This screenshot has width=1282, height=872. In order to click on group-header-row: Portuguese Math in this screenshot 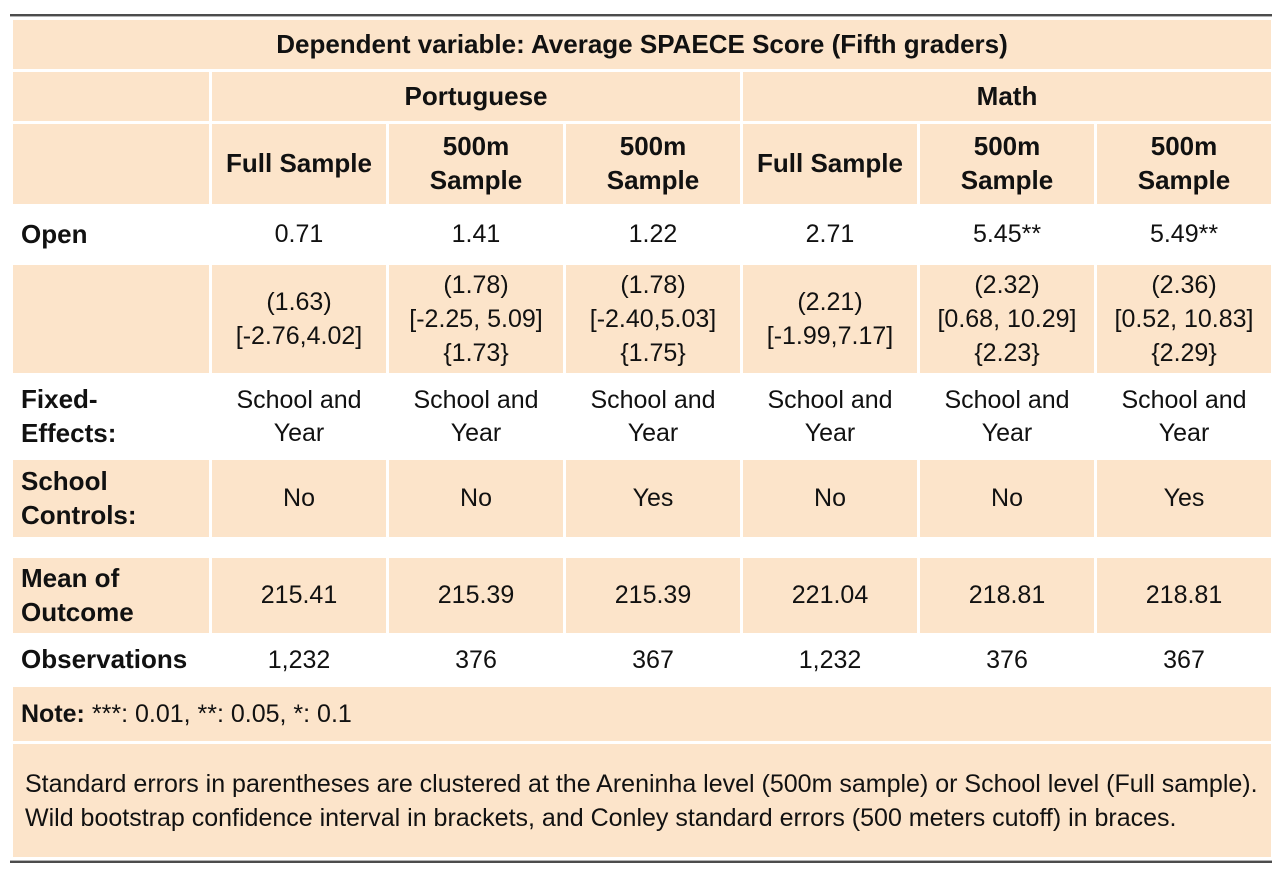, I will do `click(642, 96)`.